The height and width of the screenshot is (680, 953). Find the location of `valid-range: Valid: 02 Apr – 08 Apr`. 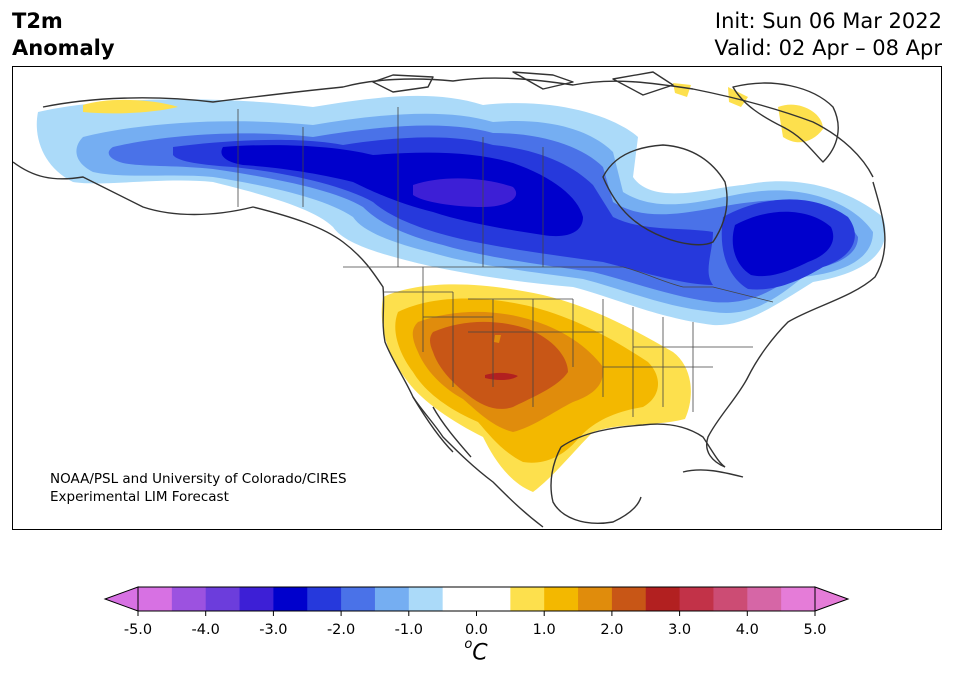

valid-range: Valid: 02 Apr – 08 Apr is located at coordinates (828, 48).